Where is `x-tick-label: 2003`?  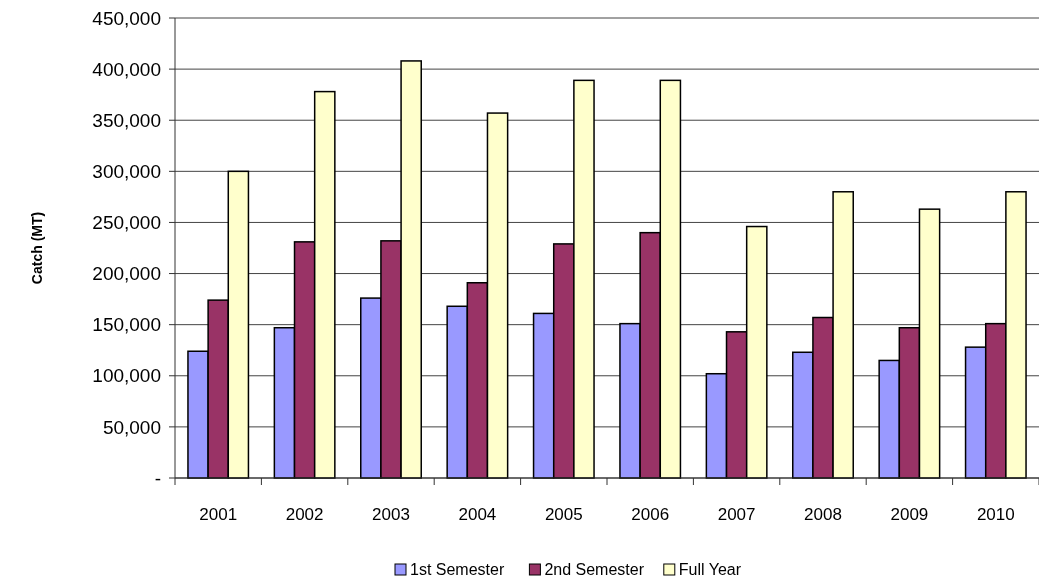 x-tick-label: 2003 is located at coordinates (391, 514).